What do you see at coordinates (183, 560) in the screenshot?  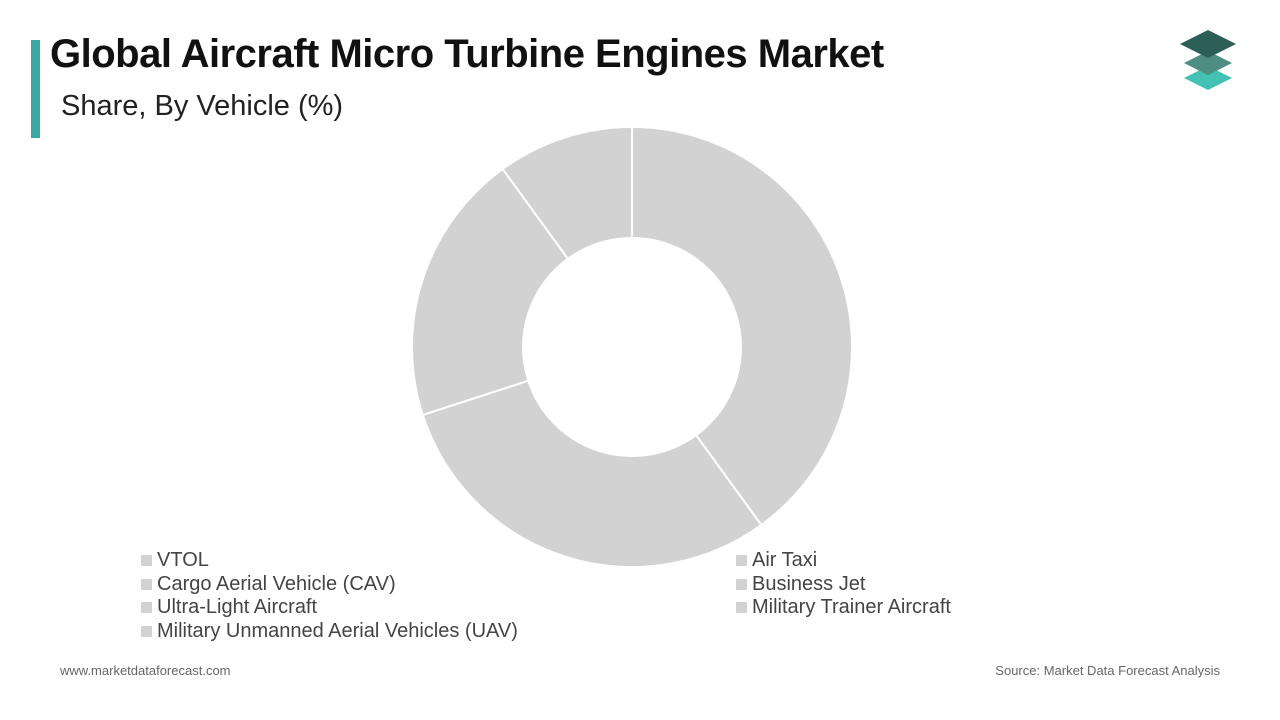 I see `legend-label: VTOL` at bounding box center [183, 560].